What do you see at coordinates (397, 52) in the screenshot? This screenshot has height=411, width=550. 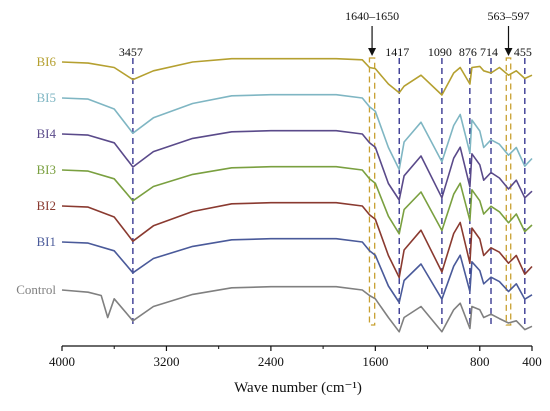 I see `annotation-label-1417: 1417` at bounding box center [397, 52].